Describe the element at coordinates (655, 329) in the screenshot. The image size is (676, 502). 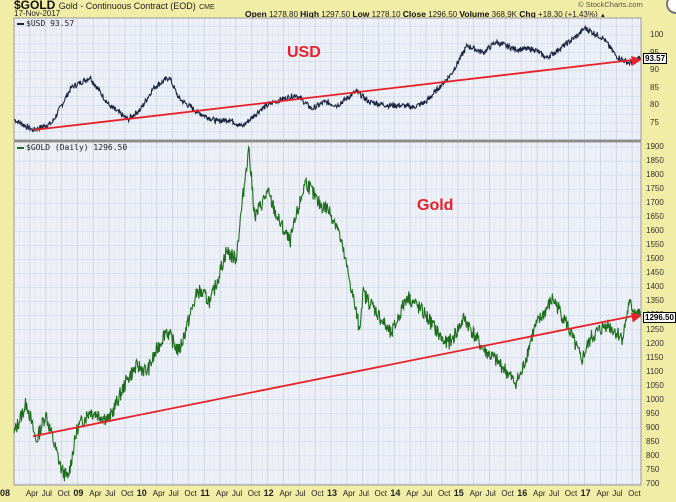
I see `gold-ytick: 1250` at that location.